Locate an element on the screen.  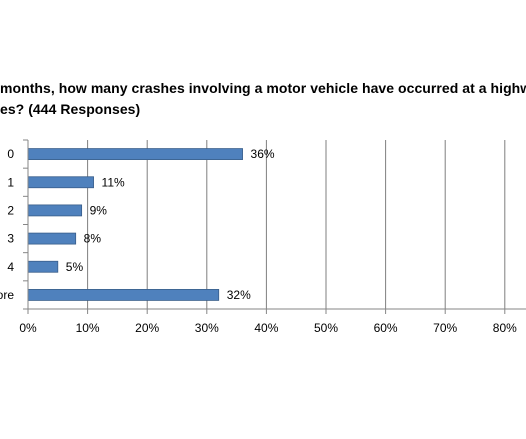
bar-ore is located at coordinates (123, 295).